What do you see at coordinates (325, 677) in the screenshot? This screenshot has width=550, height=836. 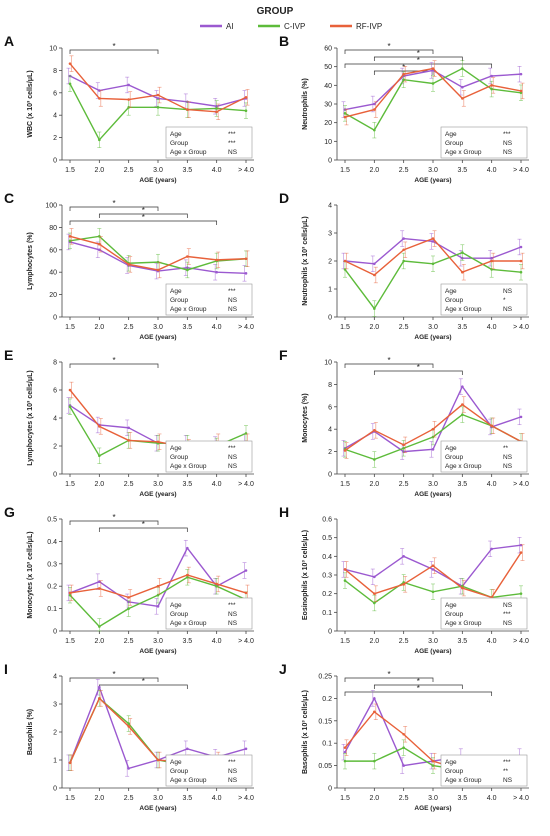 I see `y-tick-label: 0.25` at bounding box center [325, 677].